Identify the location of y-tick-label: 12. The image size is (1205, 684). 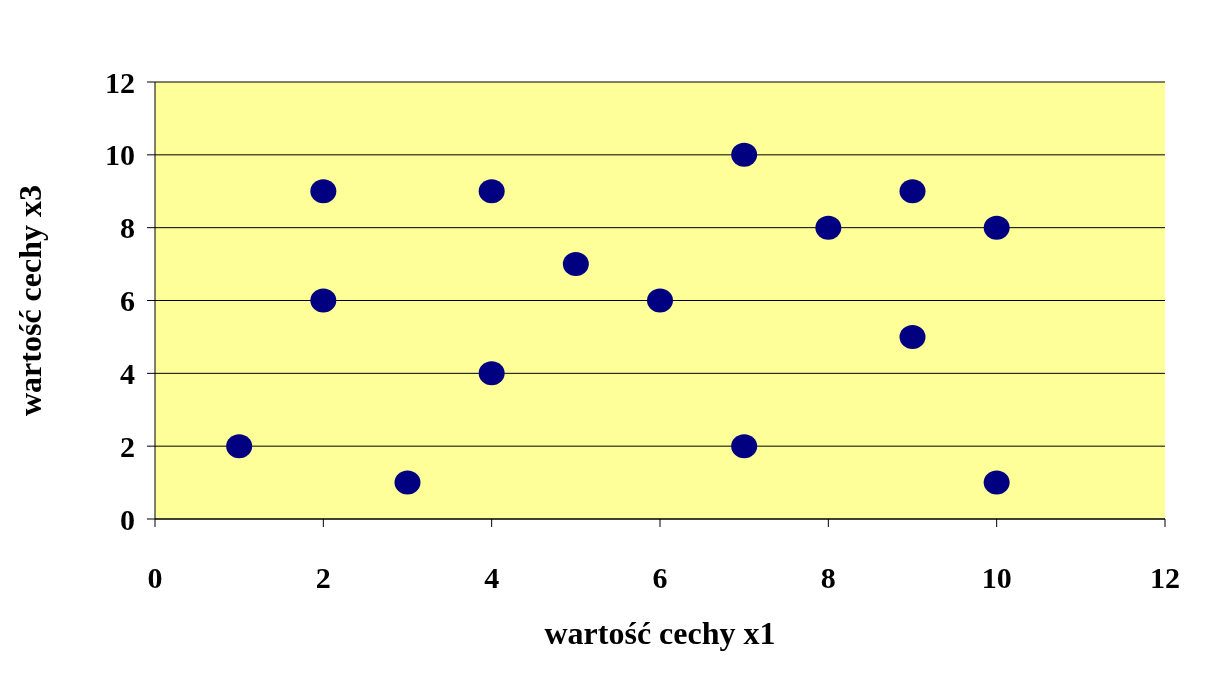
(120, 82).